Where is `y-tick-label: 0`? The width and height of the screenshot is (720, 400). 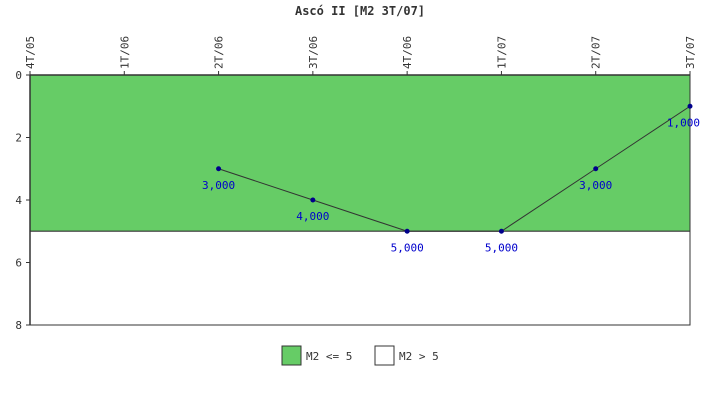 y-tick-label: 0 is located at coordinates (18, 75).